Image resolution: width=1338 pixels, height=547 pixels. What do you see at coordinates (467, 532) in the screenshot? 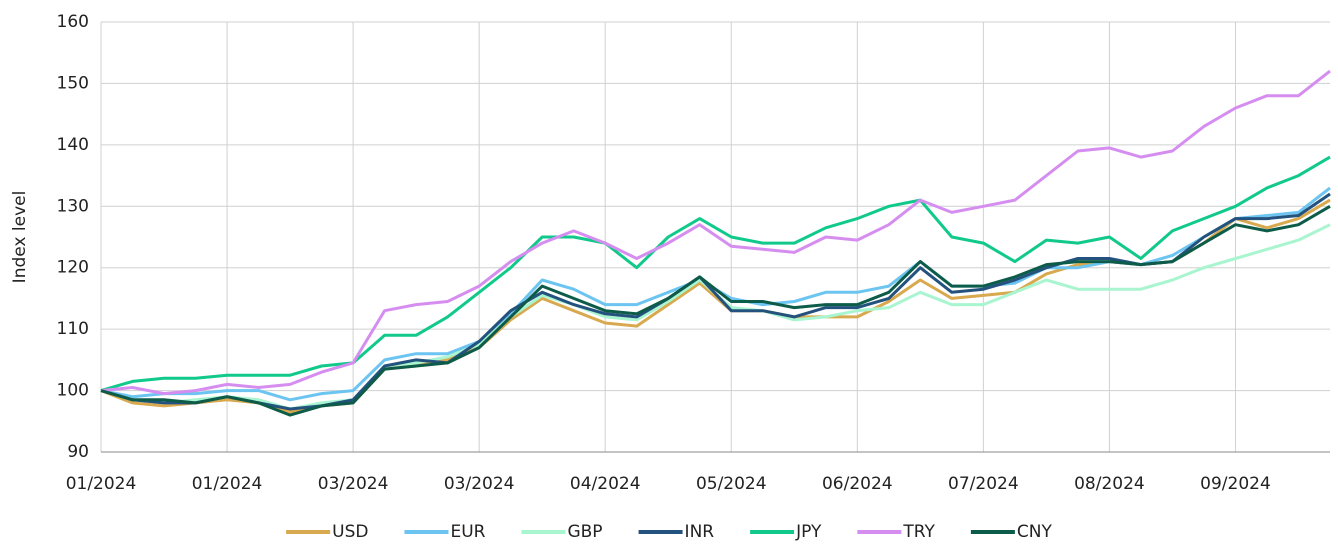
I see `legend-label: EUR` at bounding box center [467, 532].